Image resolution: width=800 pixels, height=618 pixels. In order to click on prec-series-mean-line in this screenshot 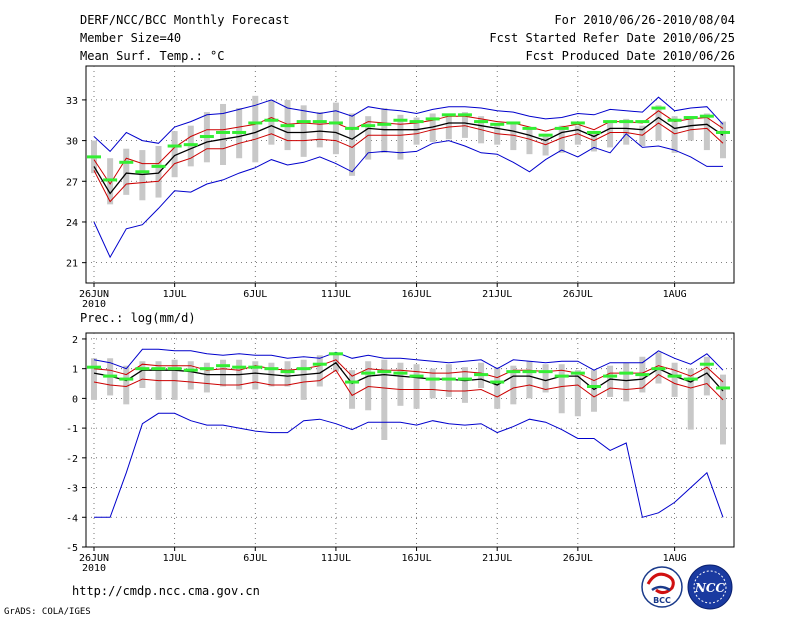, I will do `click(408, 376)`.